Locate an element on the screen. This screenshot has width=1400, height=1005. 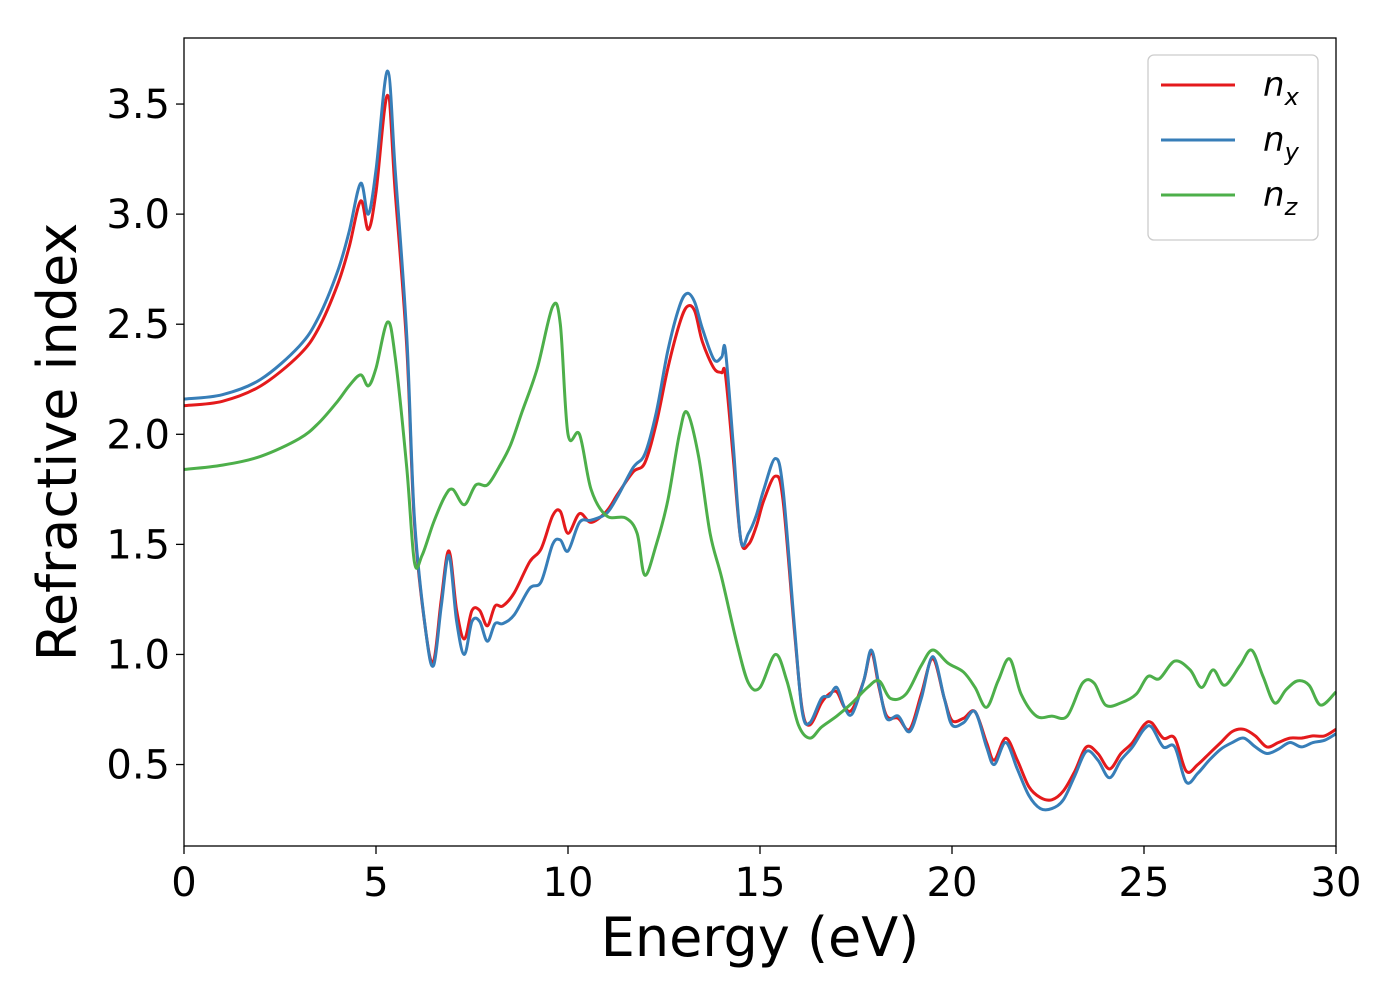
y-tick-label: 3.0 is located at coordinates (138, 215).